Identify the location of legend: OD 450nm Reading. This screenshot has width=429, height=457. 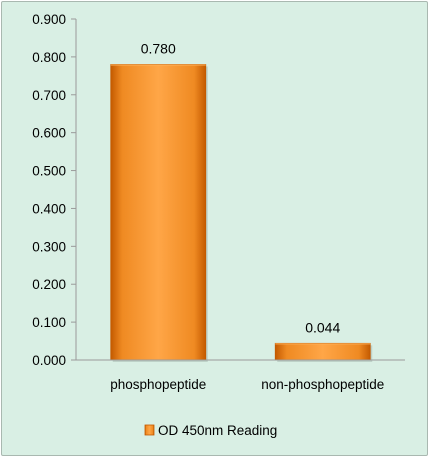
(210, 430).